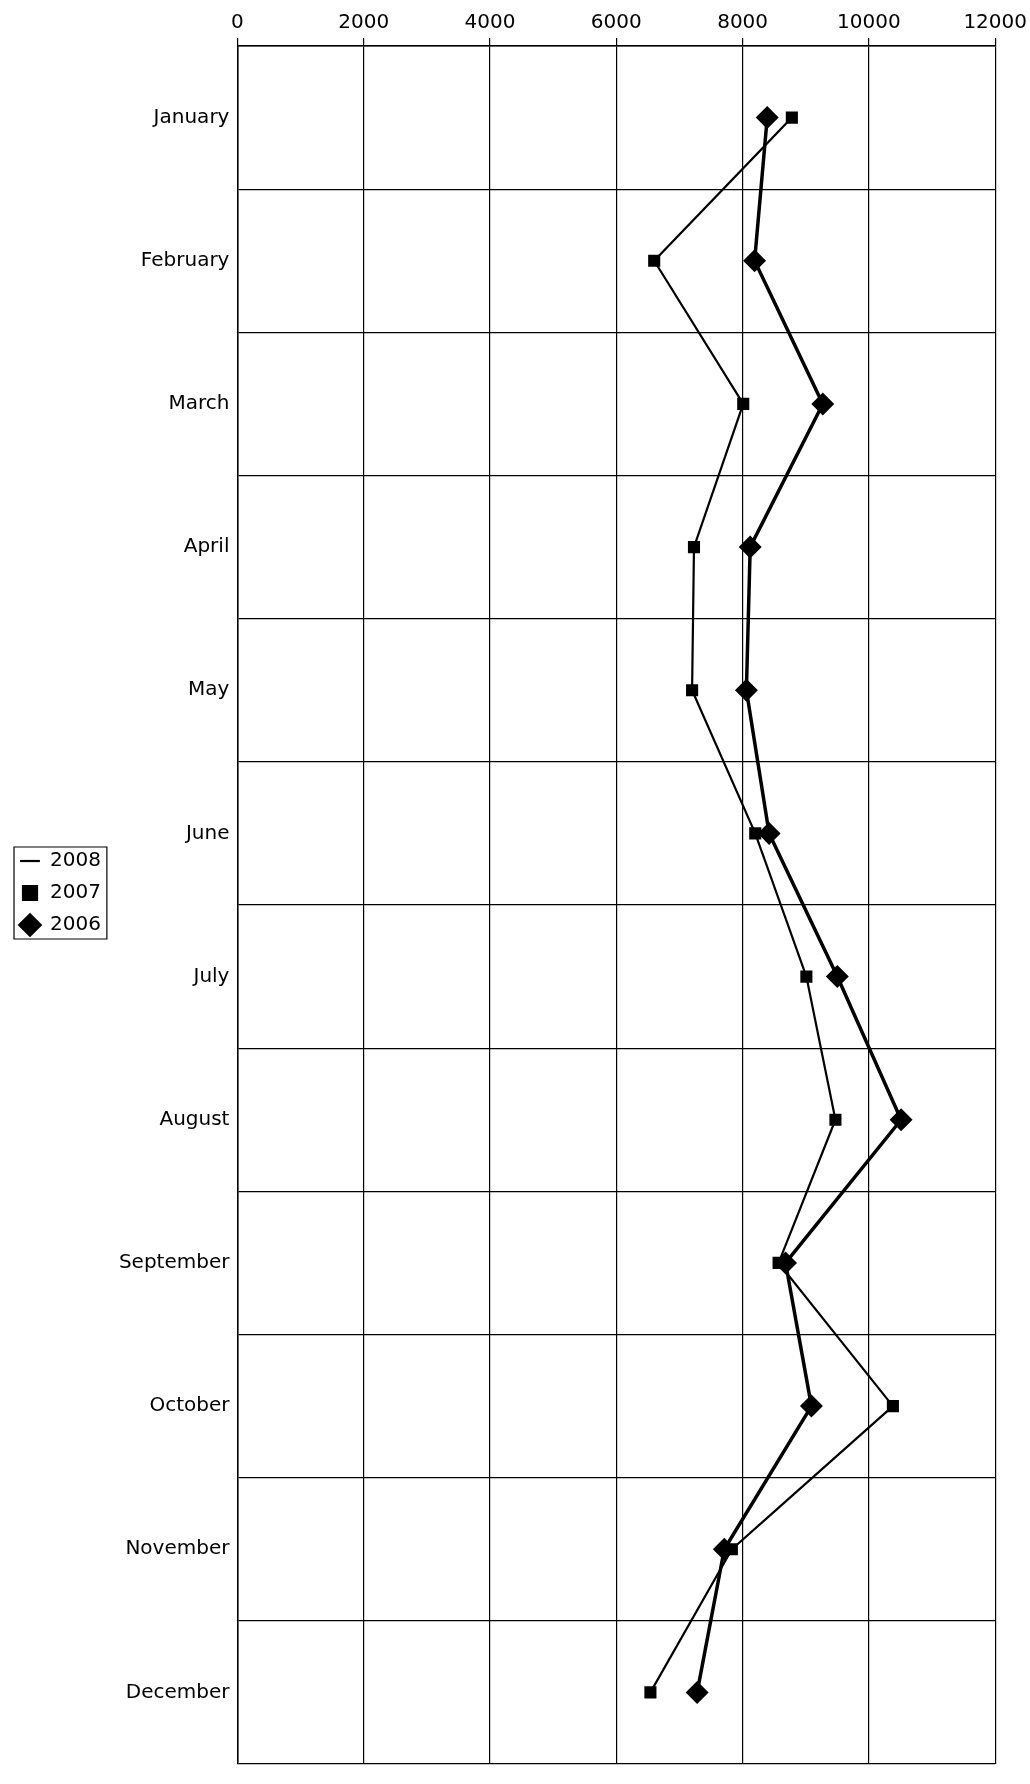 The width and height of the screenshot is (1030, 1784). What do you see at coordinates (210, 974) in the screenshot?
I see `y-tick-label: July` at bounding box center [210, 974].